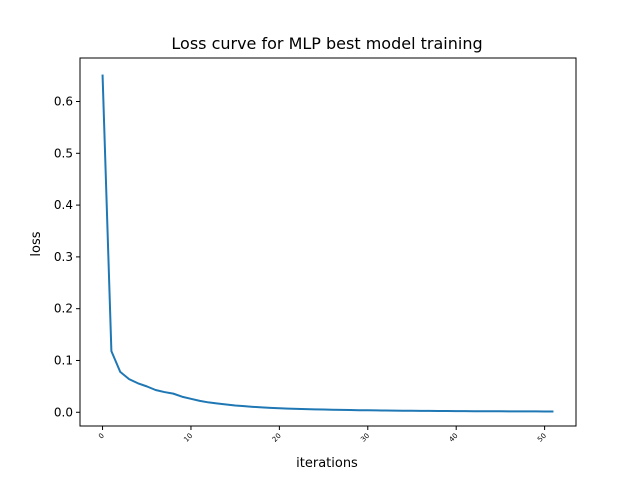 The image size is (640, 480). Describe the element at coordinates (63, 205) in the screenshot. I see `y-tick-label: 0.4` at that location.